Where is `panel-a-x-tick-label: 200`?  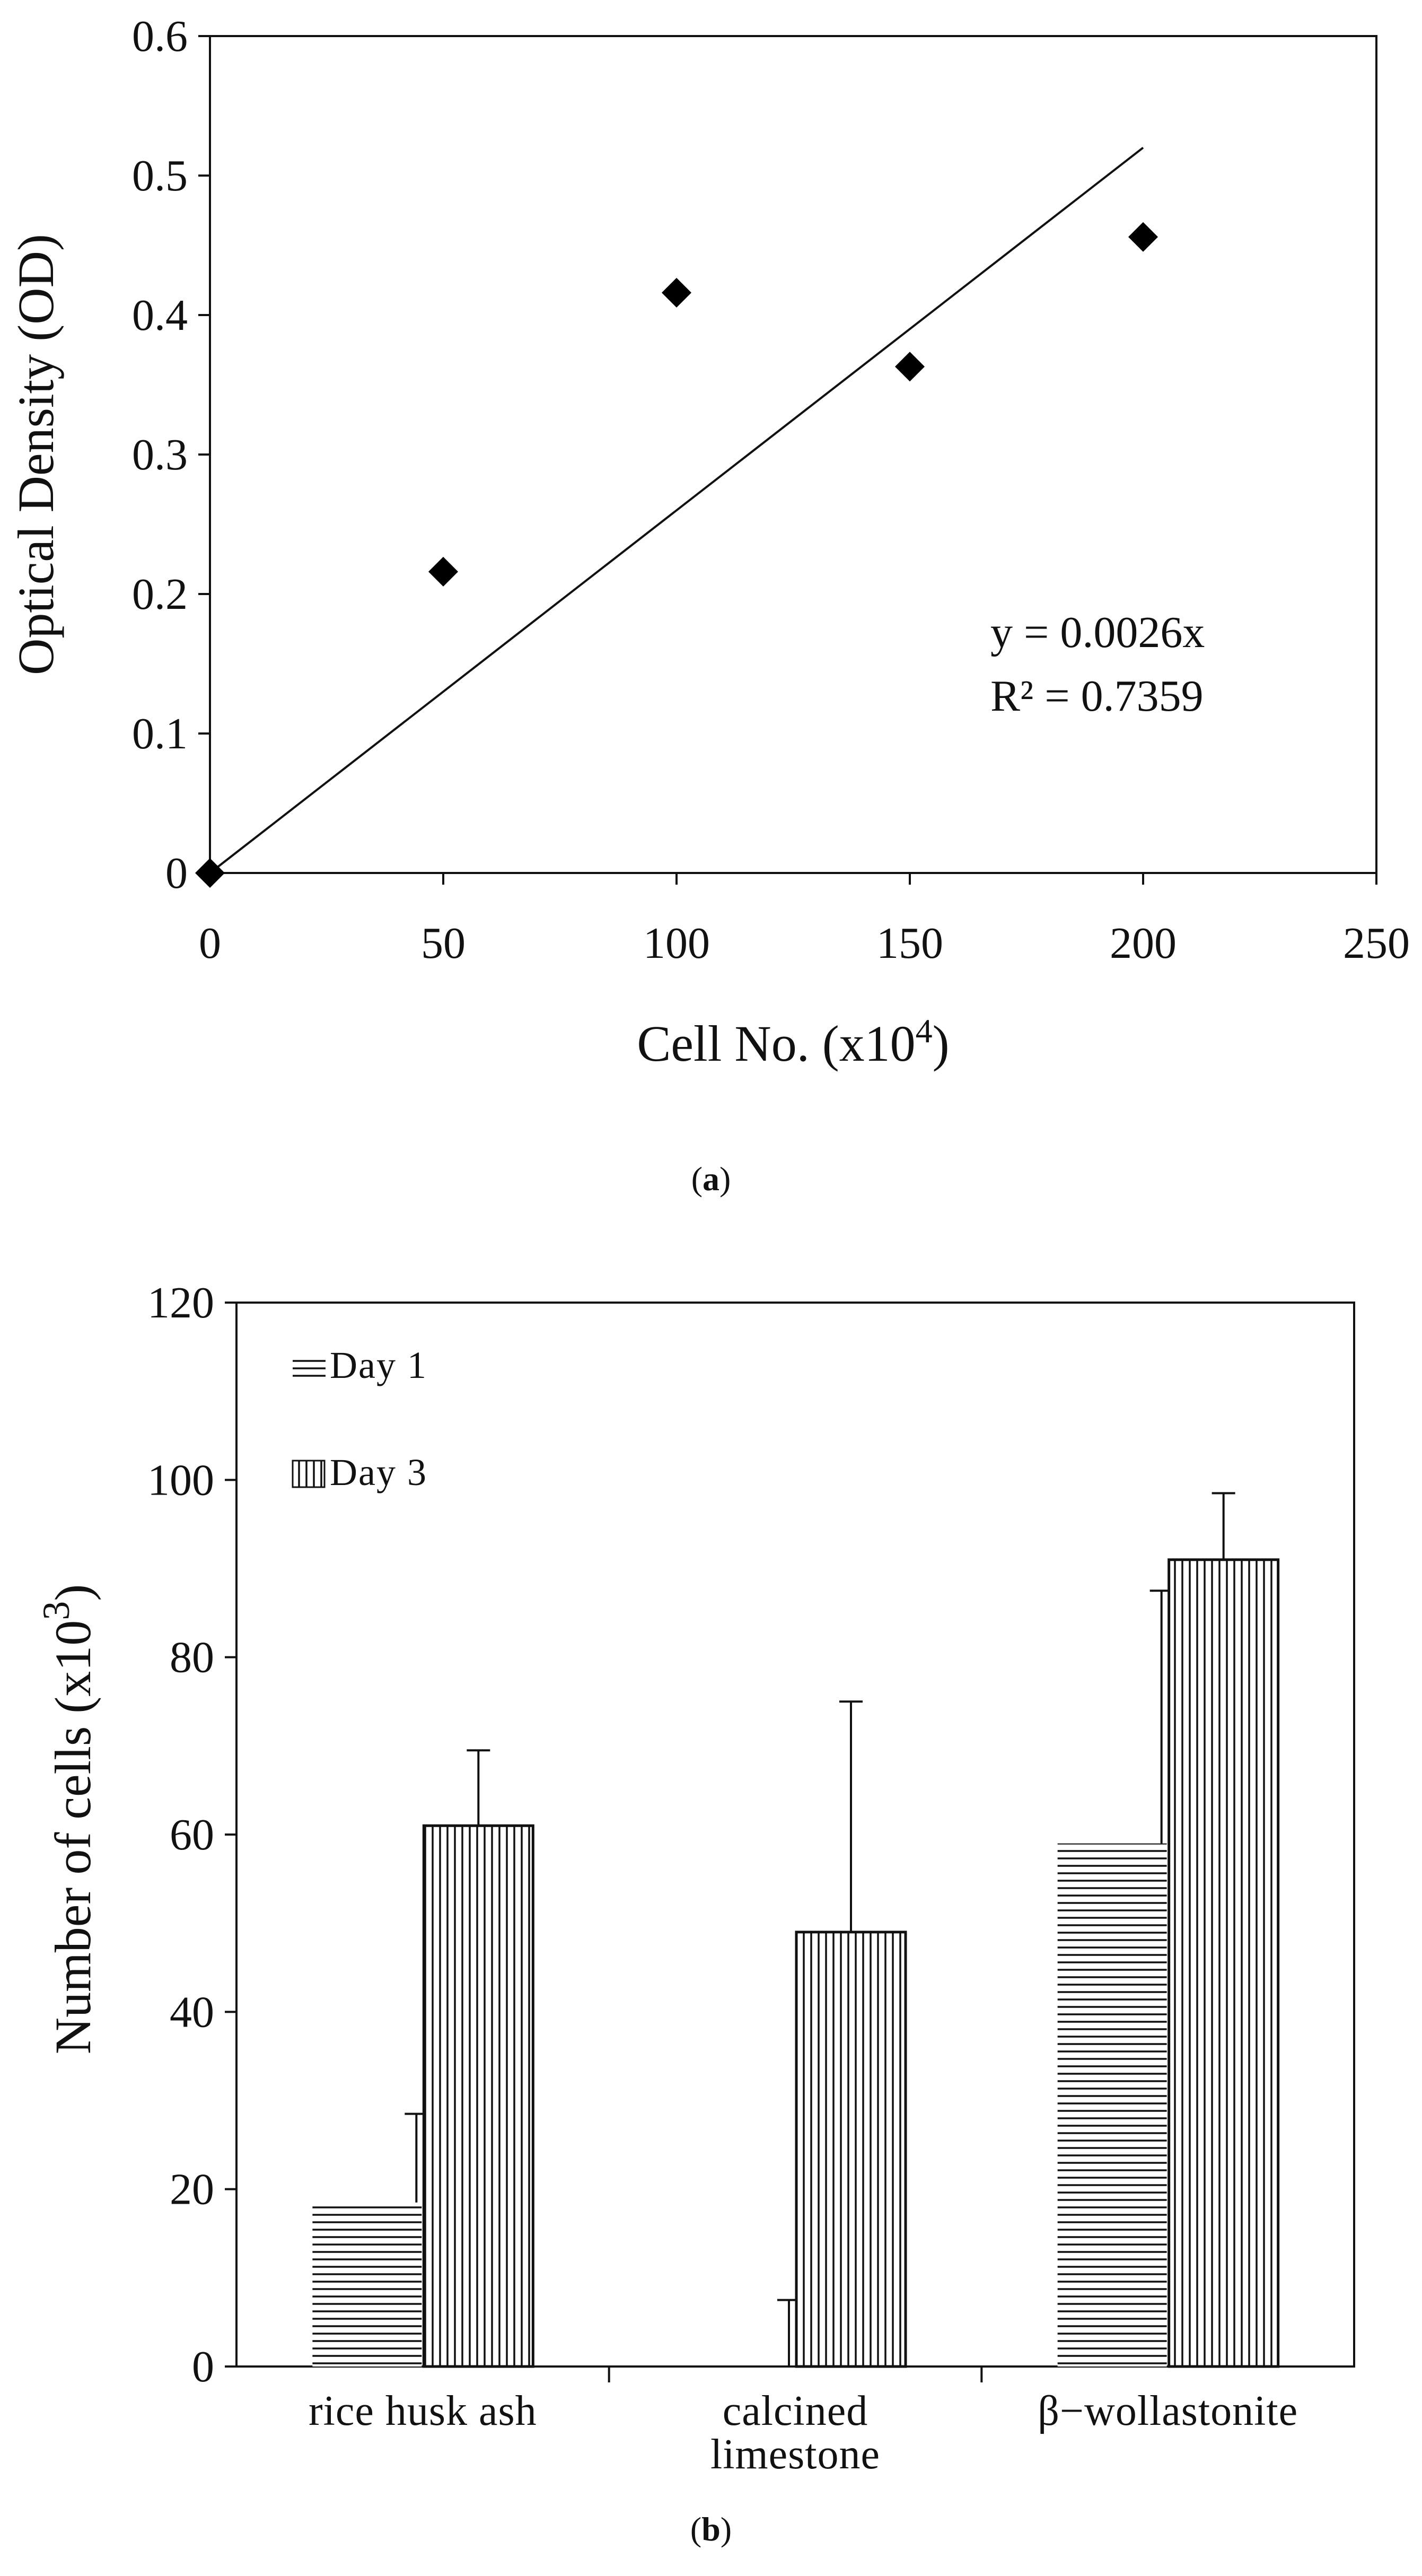 panel-a-x-tick-label: 200 is located at coordinates (1143, 943).